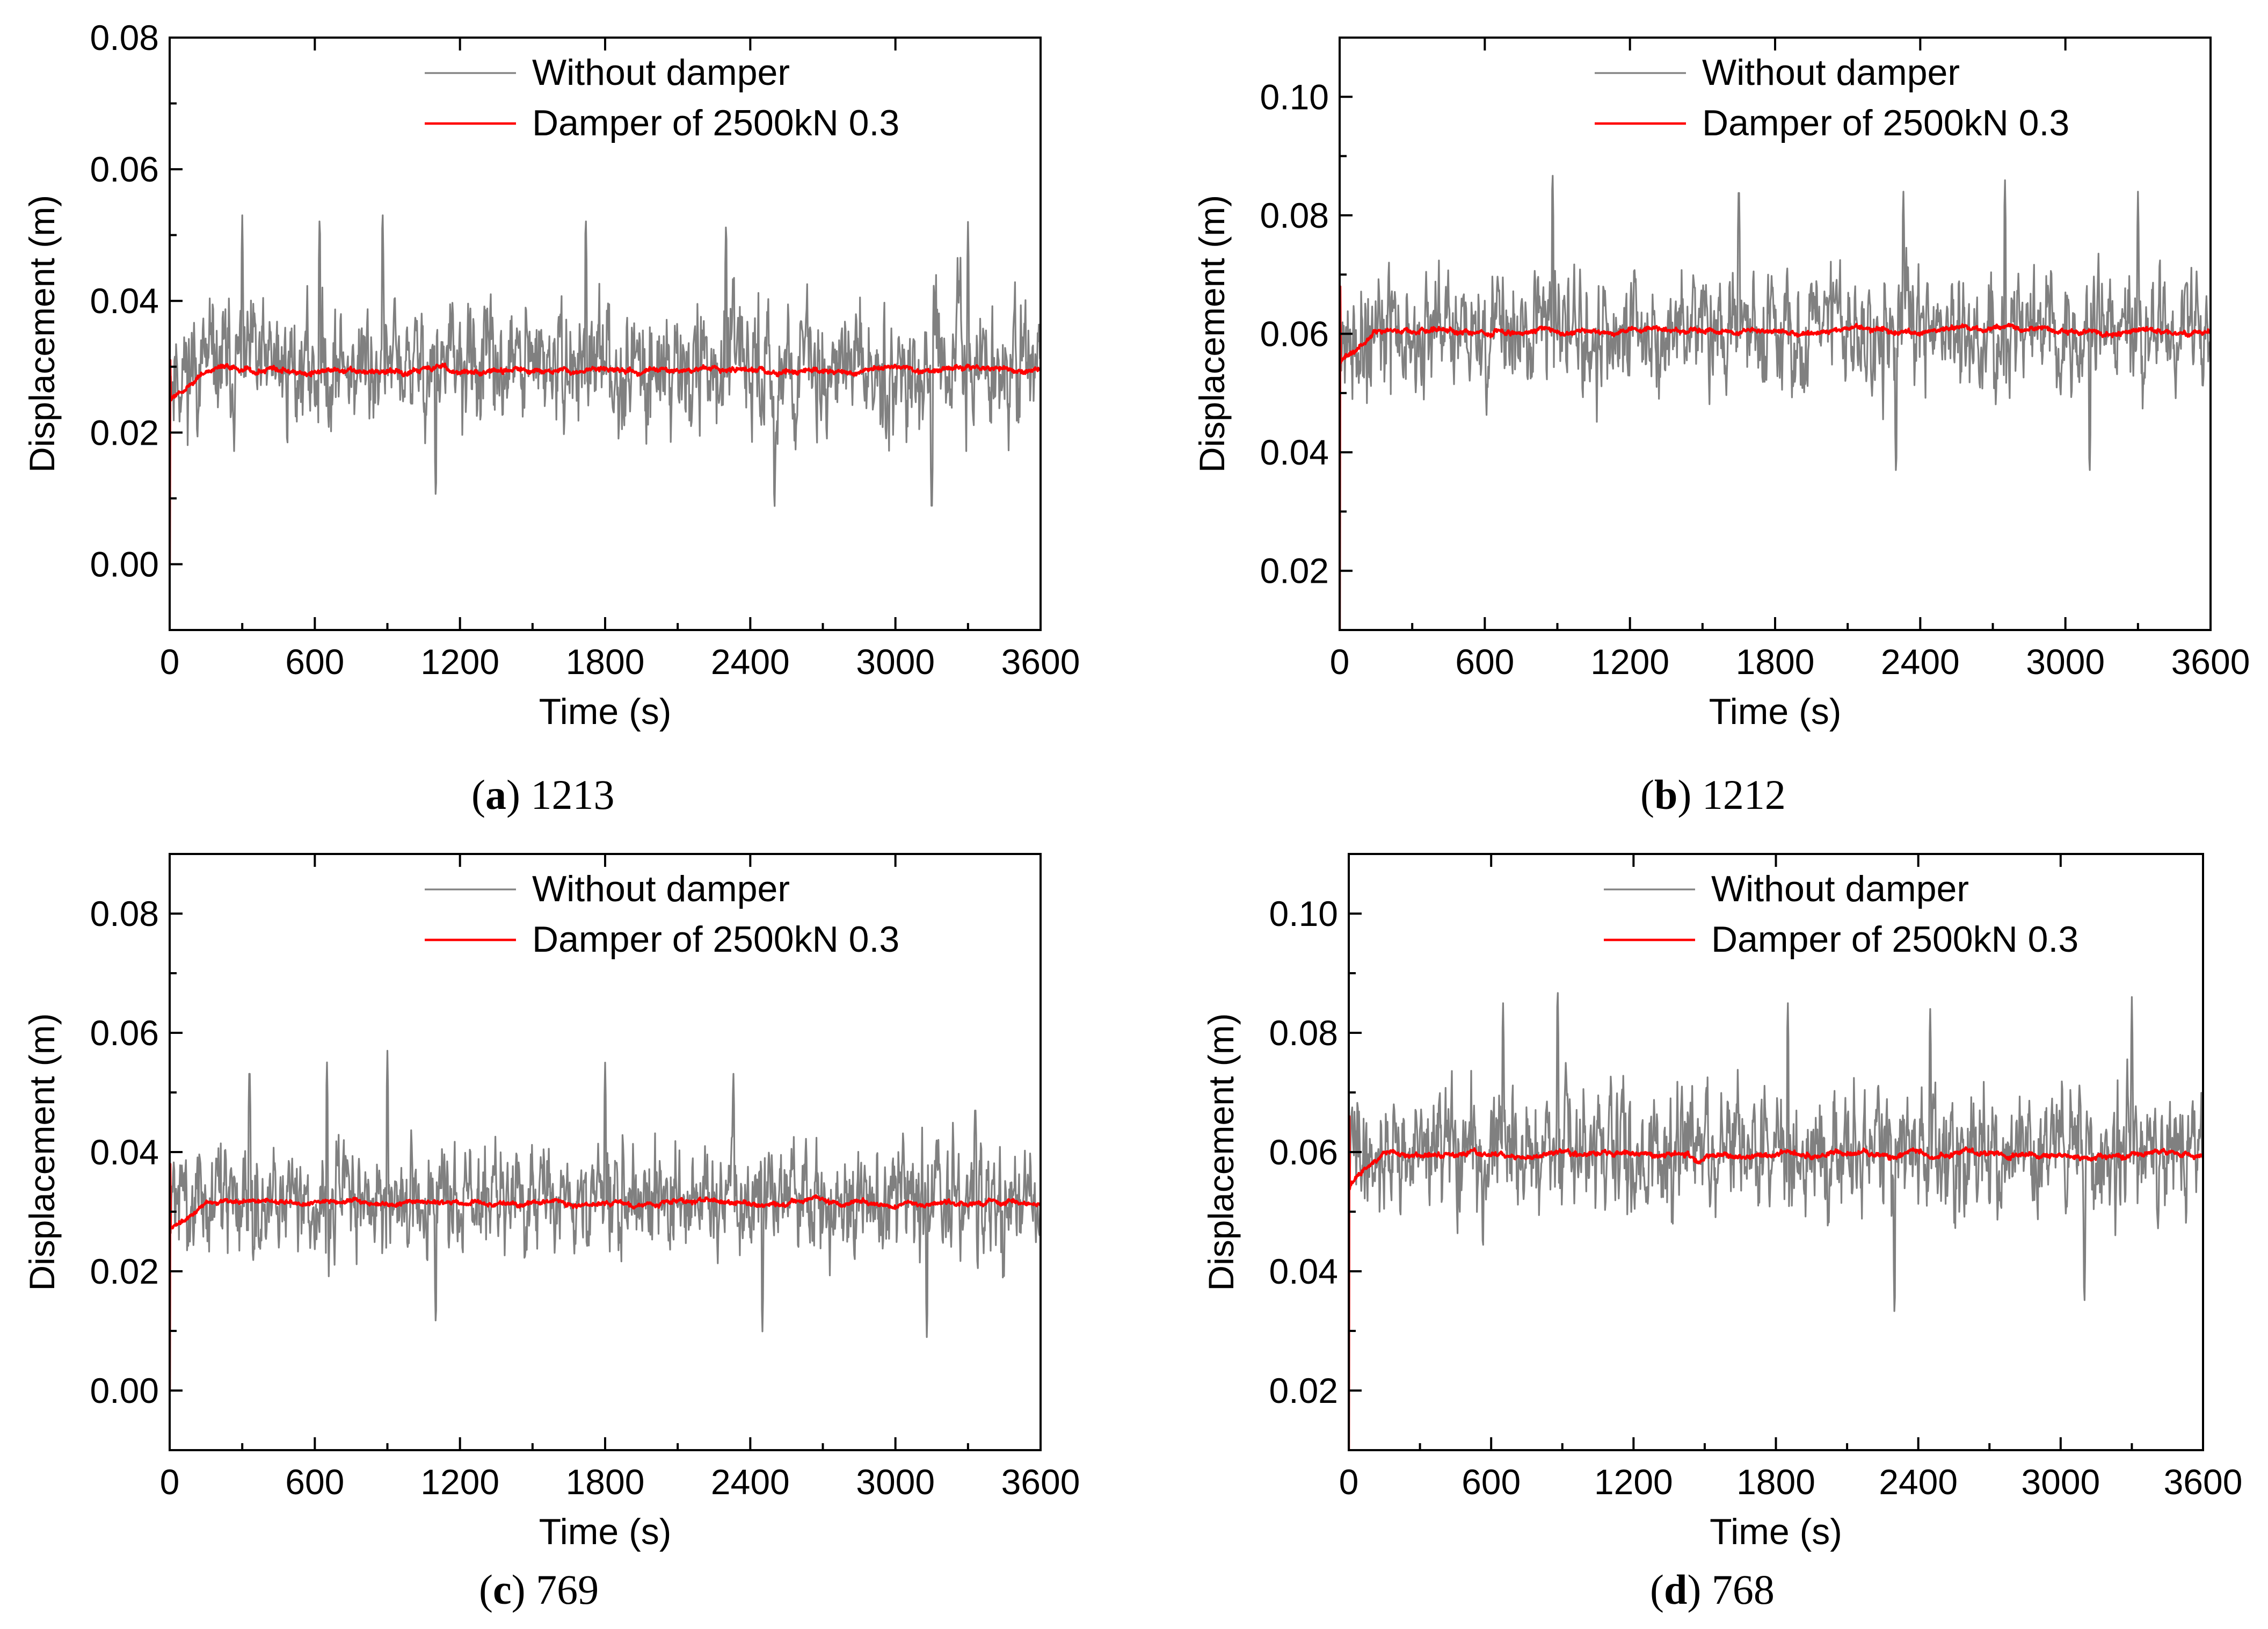  I want to click on caption-a: (a) 1213, so click(543, 794).